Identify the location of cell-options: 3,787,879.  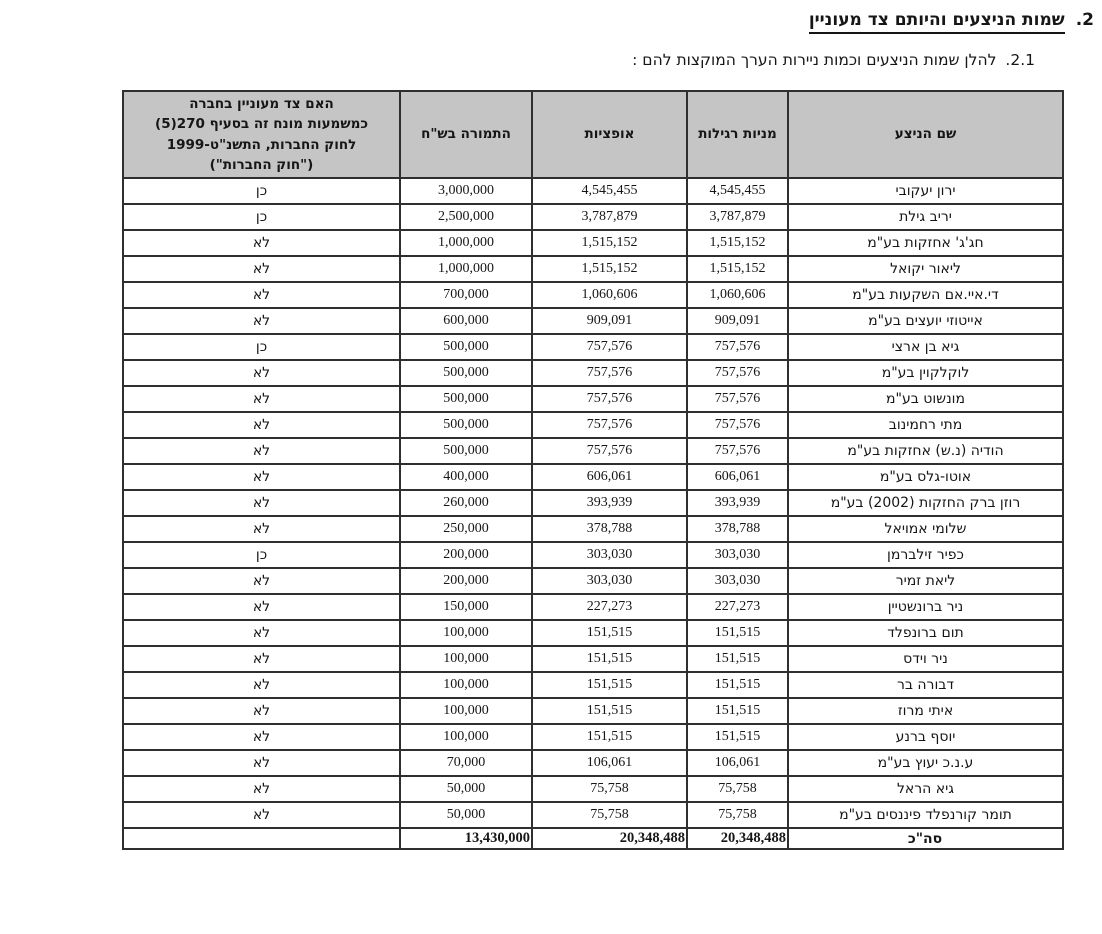
(609, 217).